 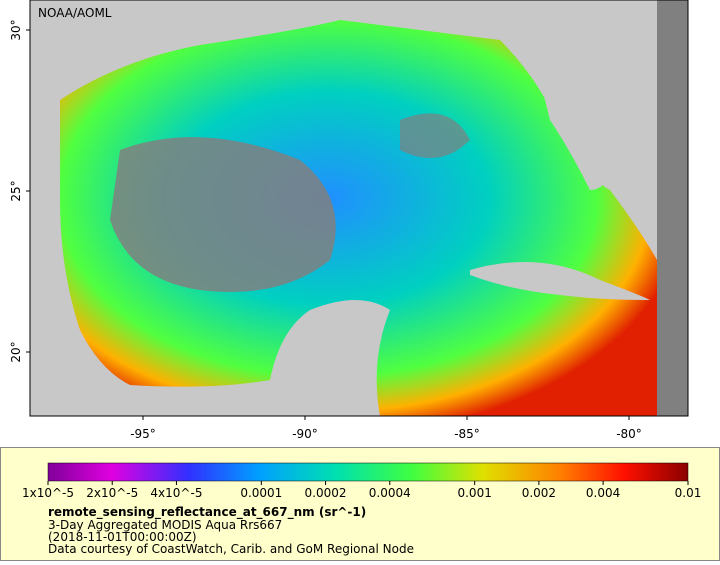 What do you see at coordinates (560, 281) in the screenshot?
I see `cuba` at bounding box center [560, 281].